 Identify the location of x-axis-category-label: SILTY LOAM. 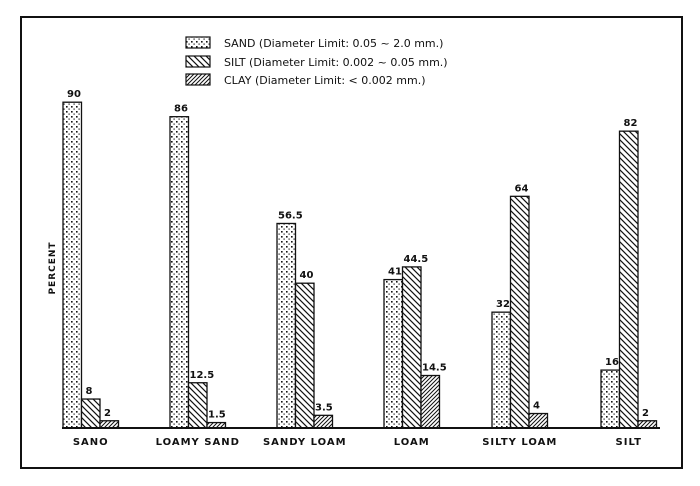
(519, 442).